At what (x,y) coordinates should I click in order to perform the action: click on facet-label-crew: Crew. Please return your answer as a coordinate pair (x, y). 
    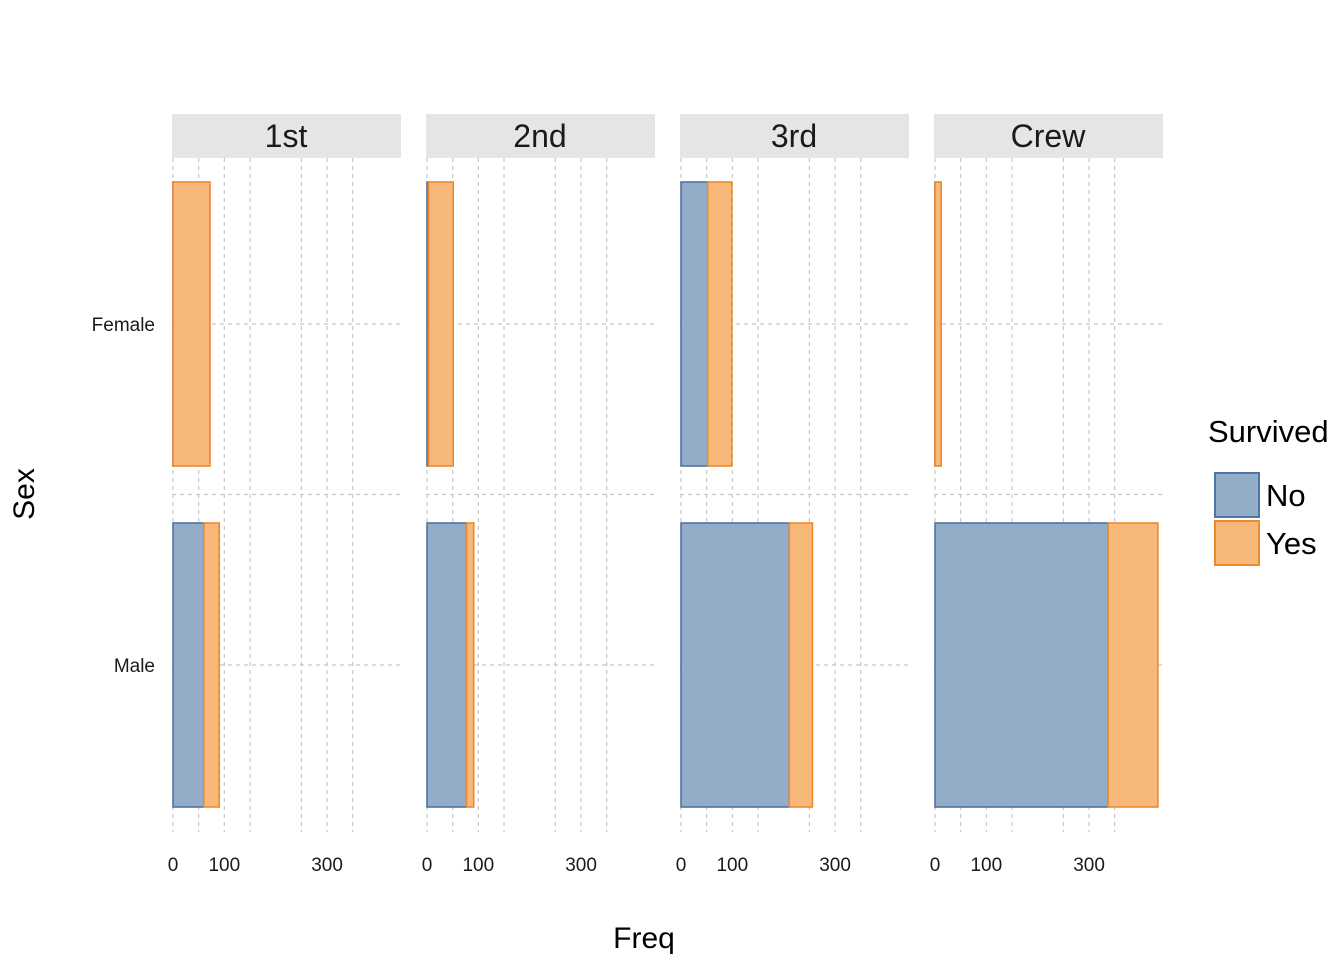
    Looking at the image, I should click on (1049, 136).